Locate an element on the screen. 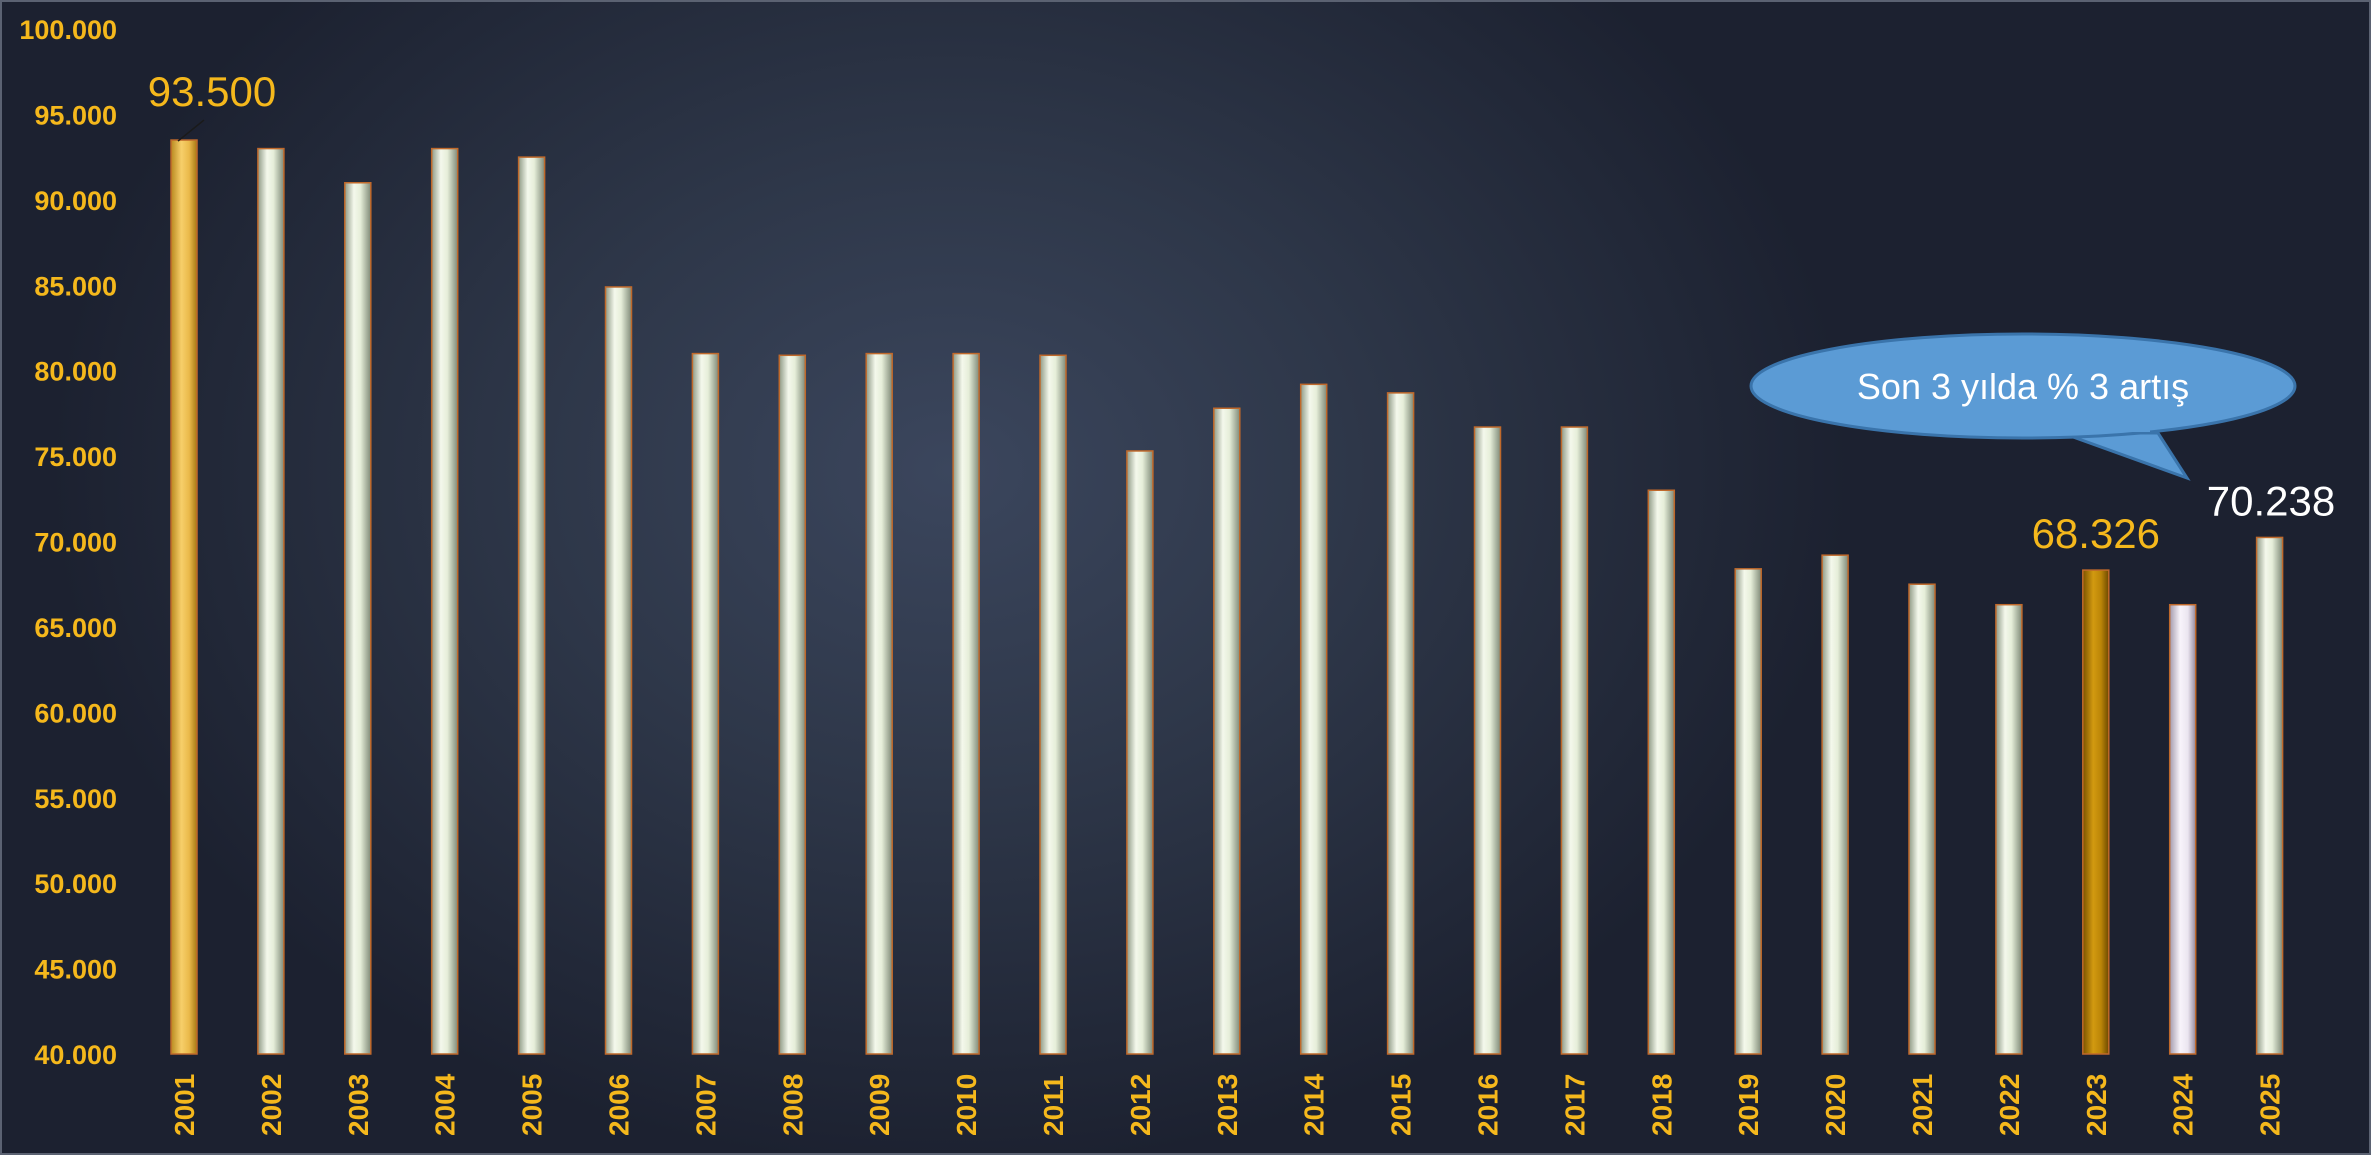 The height and width of the screenshot is (1155, 2371). y-tick-label: 45.000 is located at coordinates (75, 970).